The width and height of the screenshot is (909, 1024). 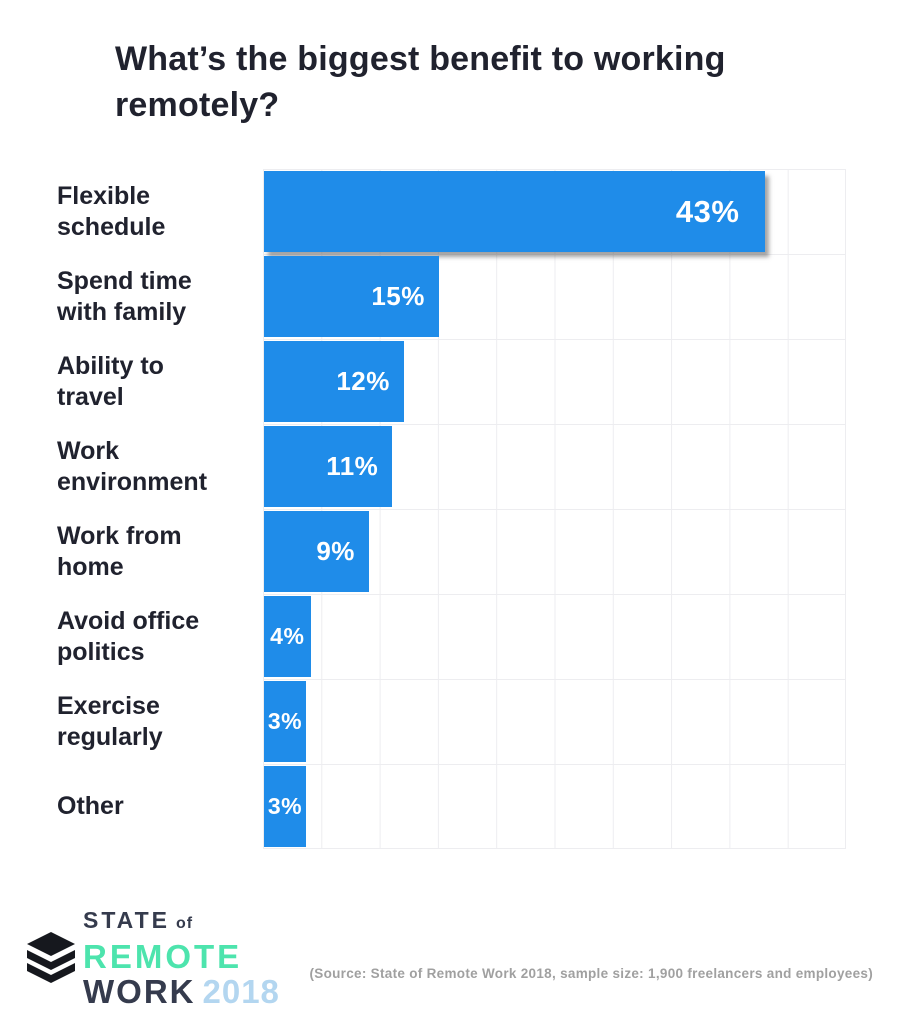 What do you see at coordinates (110, 381) in the screenshot?
I see `category-label-ability-to-travel: Ability to travel` at bounding box center [110, 381].